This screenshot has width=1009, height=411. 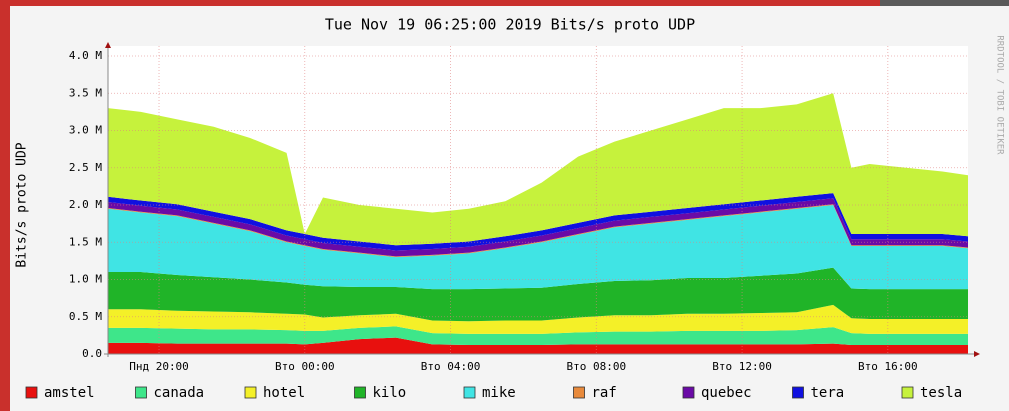 I want to click on y-axis-label: Bits/s proto UDP, so click(x=22, y=204).